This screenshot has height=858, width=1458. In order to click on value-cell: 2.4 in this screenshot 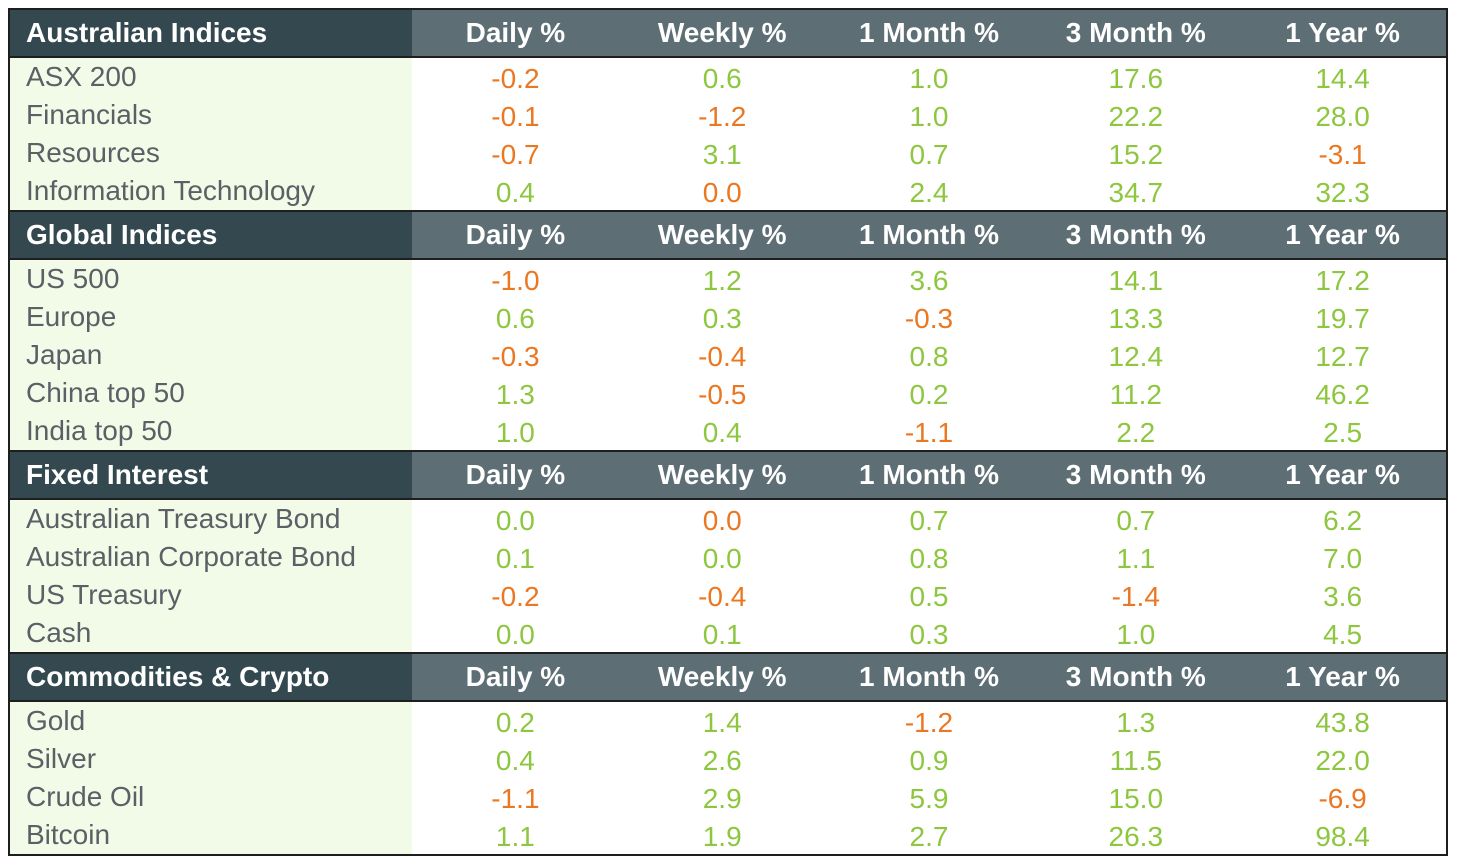, I will do `click(929, 192)`.